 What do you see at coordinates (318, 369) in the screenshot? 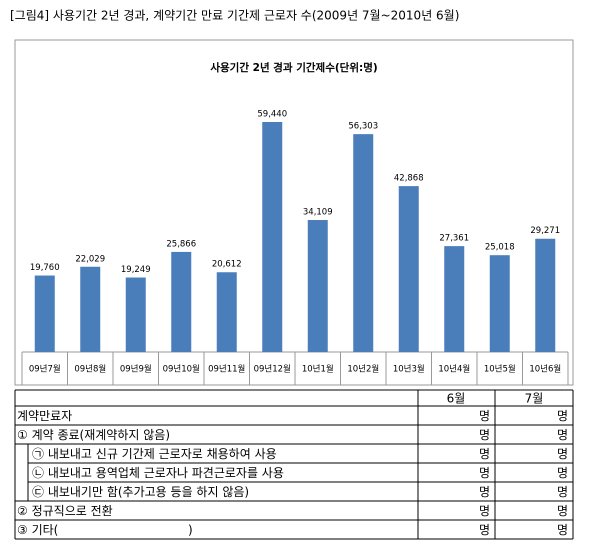
I see `x-tick-label: 10년1월` at bounding box center [318, 369].